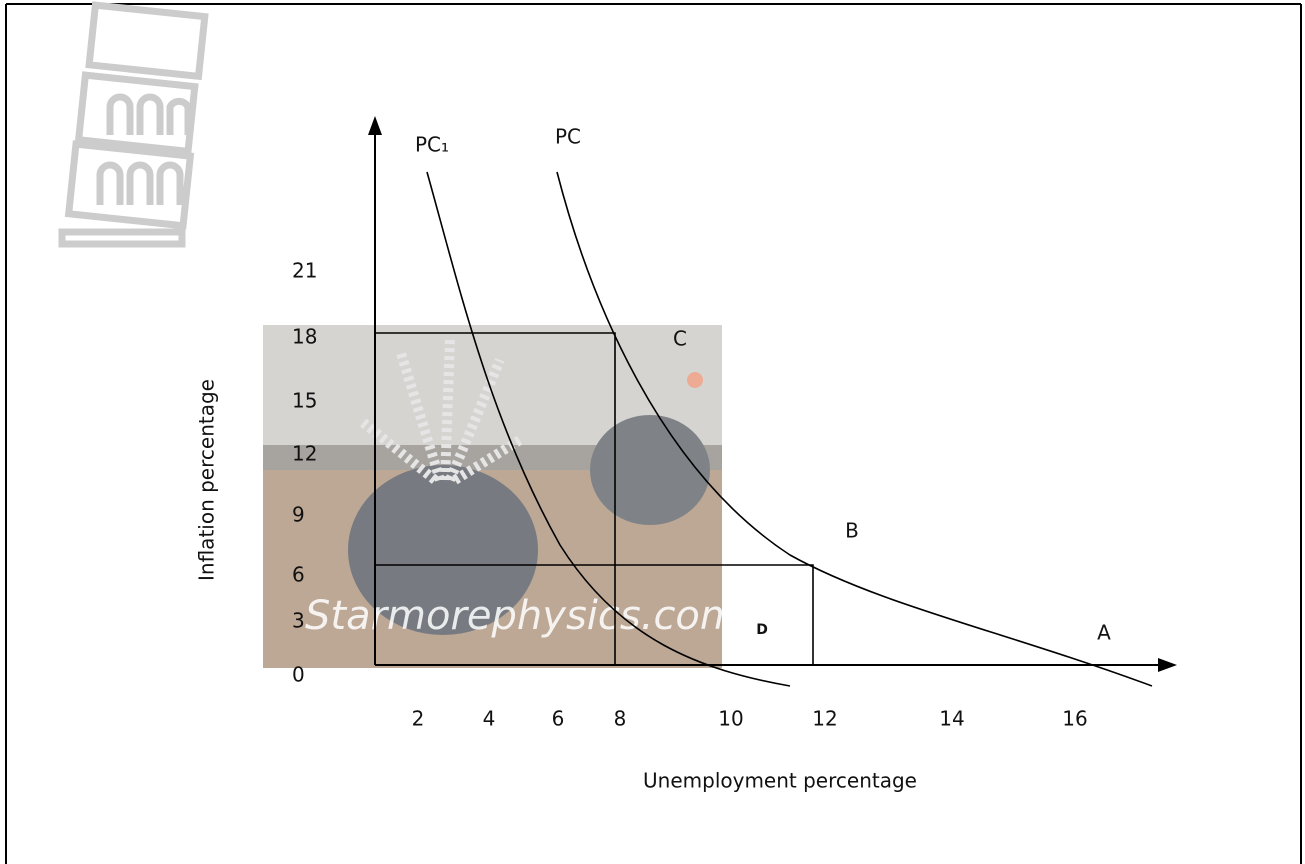 This screenshot has height=864, width=1305. What do you see at coordinates (951, 719) in the screenshot?
I see `x-tick-label: 14` at bounding box center [951, 719].